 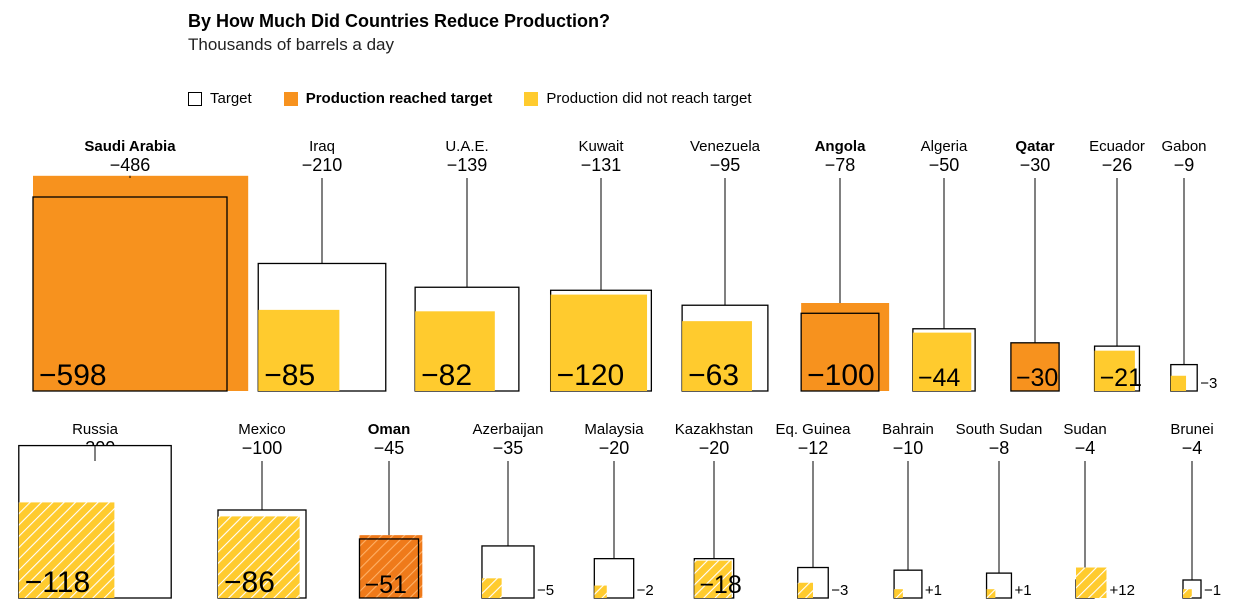 I want to click on actual-square-russia, so click(x=66, y=550).